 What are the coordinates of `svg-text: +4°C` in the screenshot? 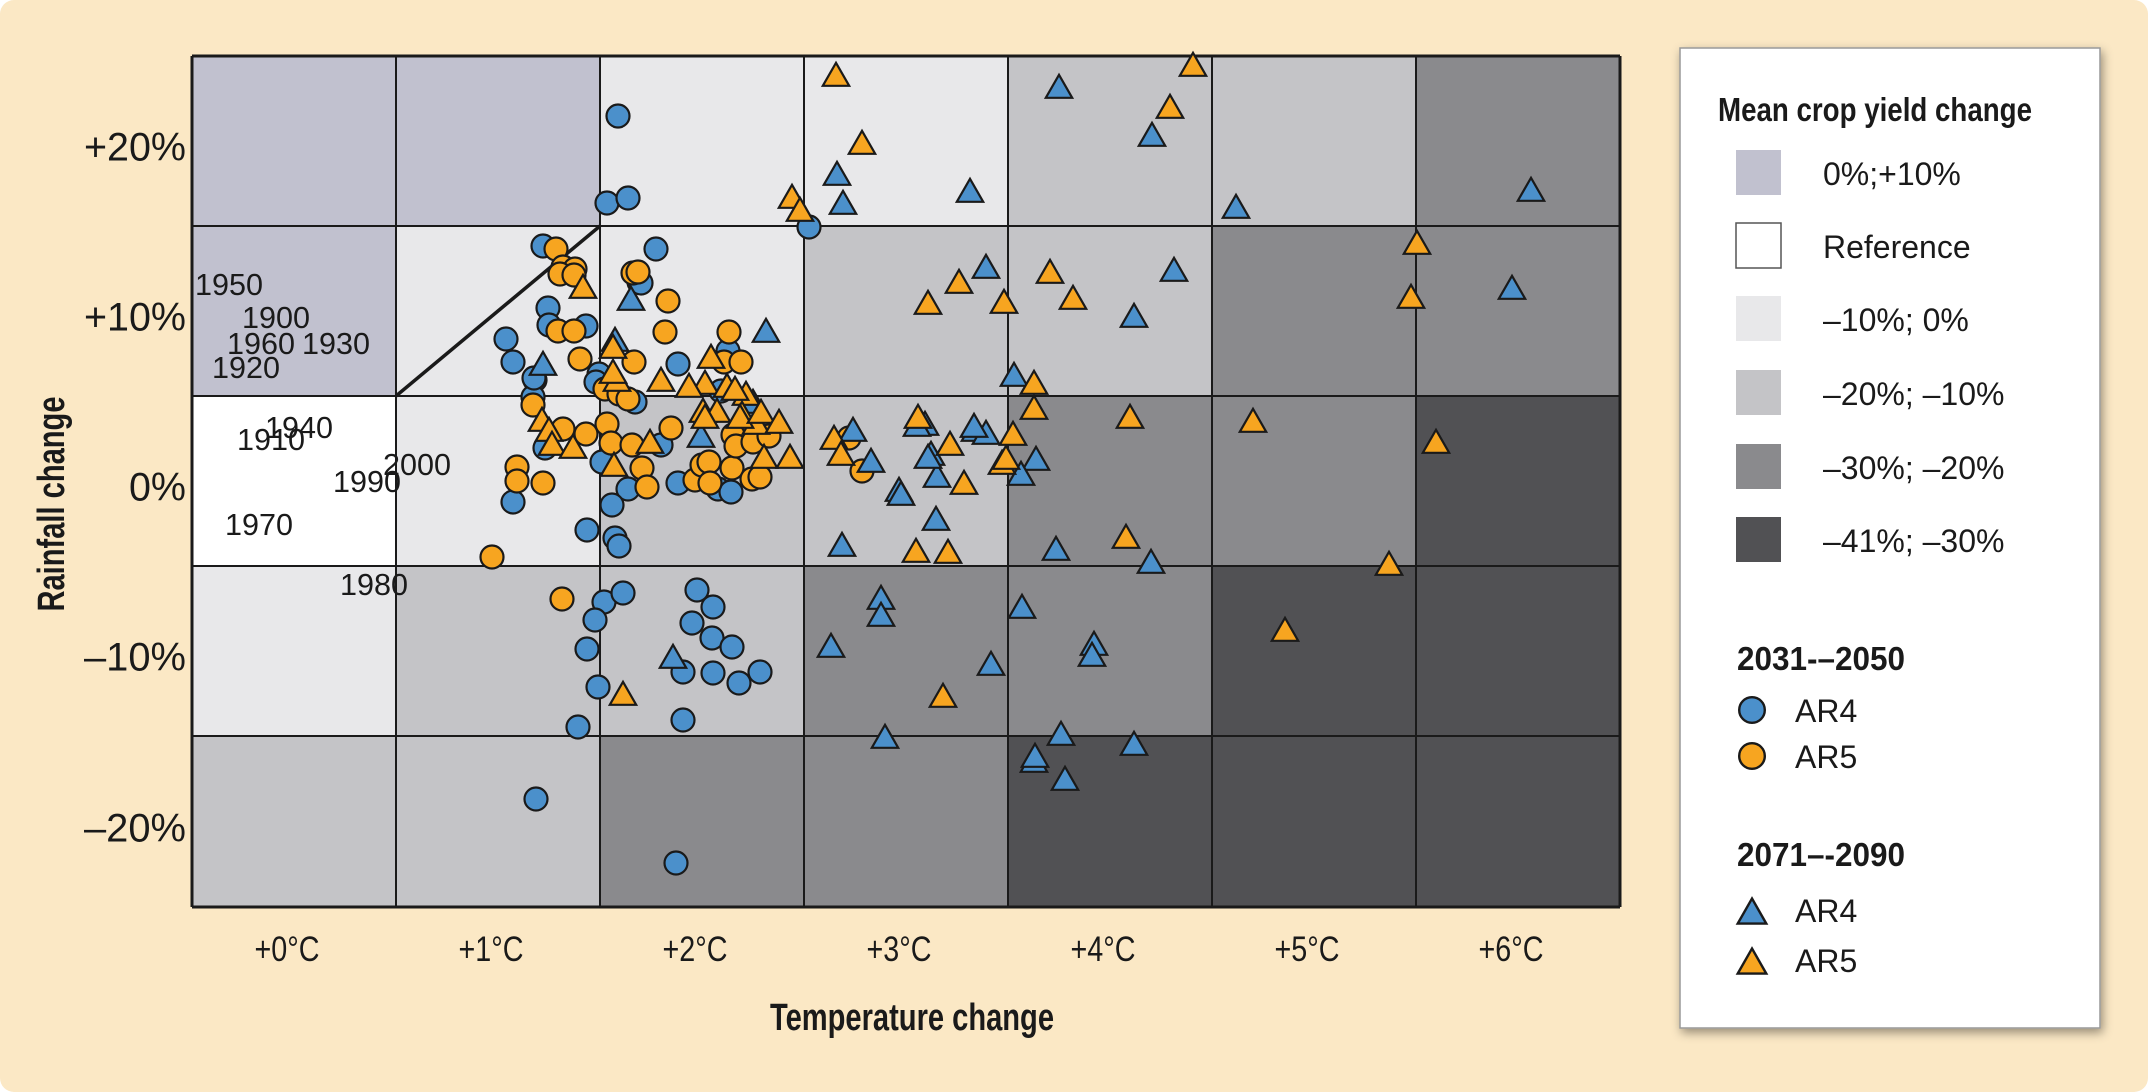 It's located at (1103, 949).